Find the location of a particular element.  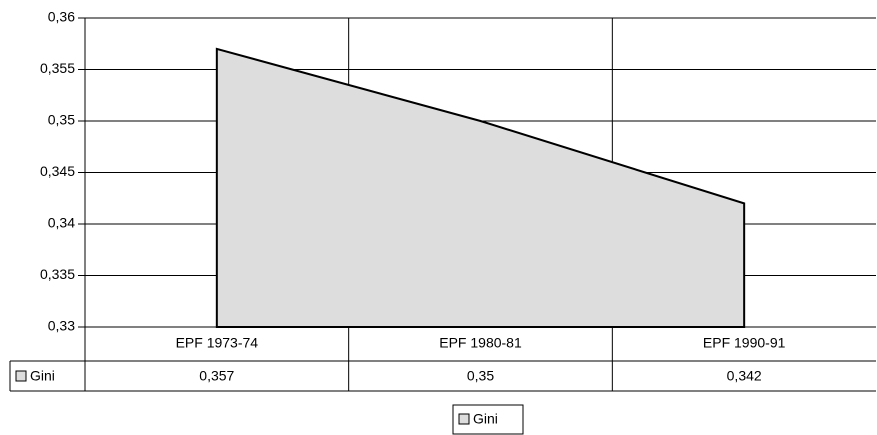

table-value: 0,35 is located at coordinates (480, 376).